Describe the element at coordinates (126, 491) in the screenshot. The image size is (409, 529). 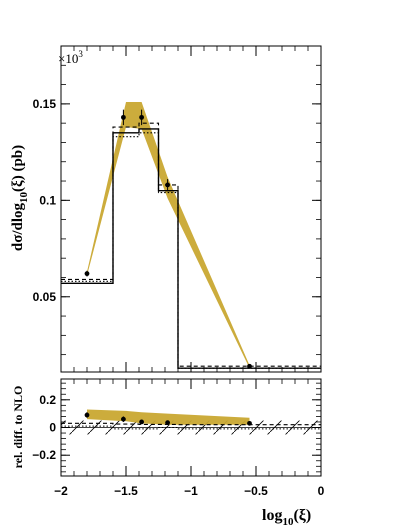
I see `x-tick-label: −1.5` at that location.